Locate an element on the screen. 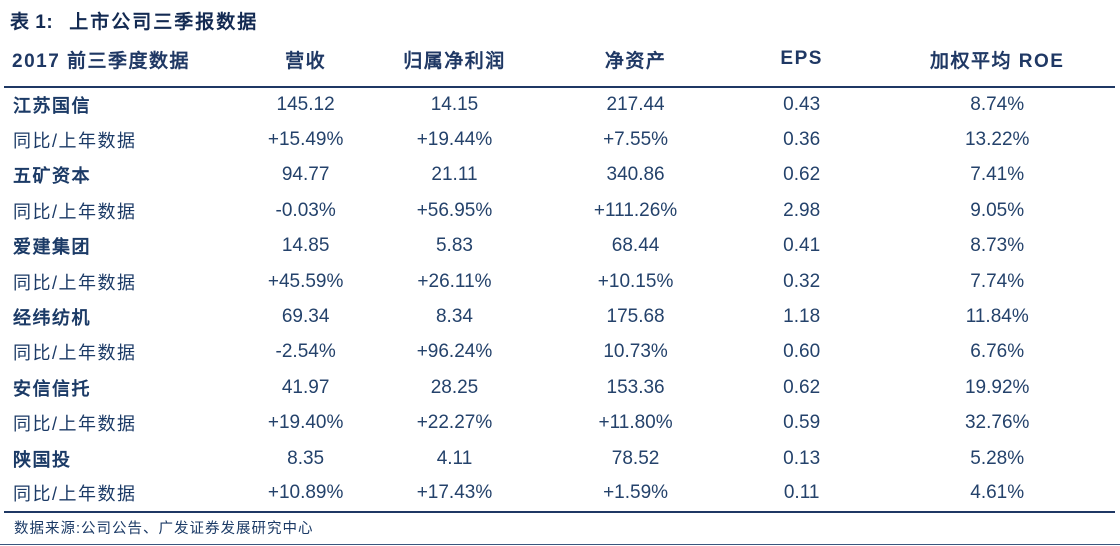  value-cell: +111.26% is located at coordinates (635, 210).